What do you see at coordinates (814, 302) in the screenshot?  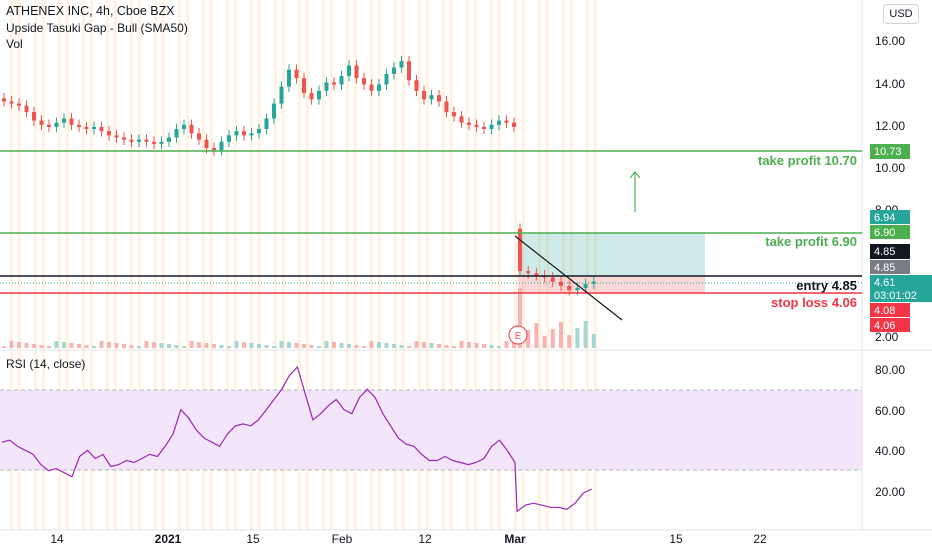 I see `stop-loss-label: stop loss 4.06` at bounding box center [814, 302].